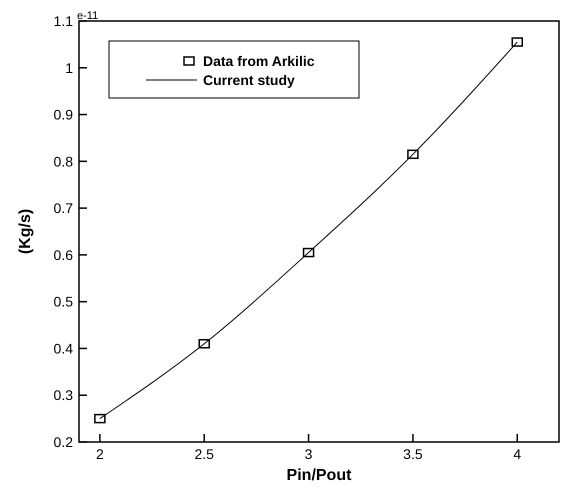 The image size is (571, 494). What do you see at coordinates (413, 454) in the screenshot?
I see `x-tick-label: 3.5` at bounding box center [413, 454].